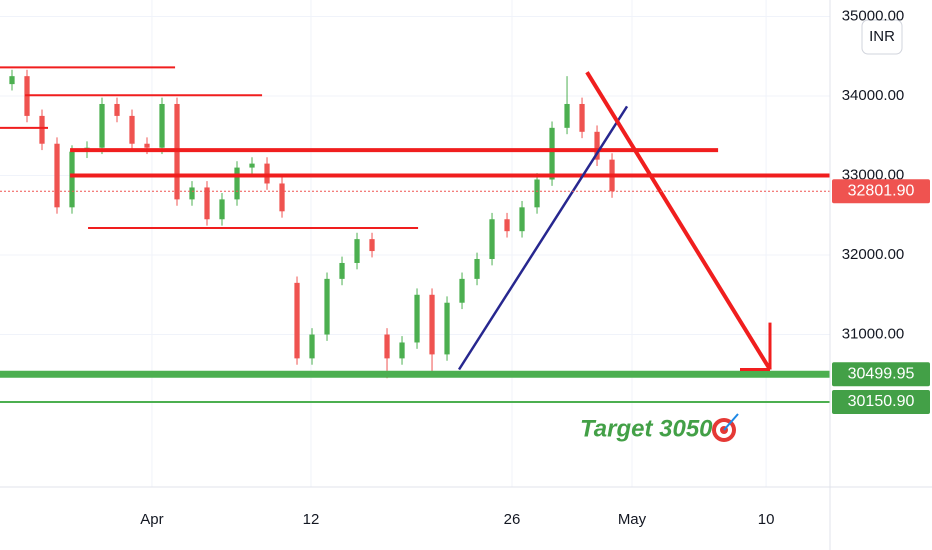 The height and width of the screenshot is (550, 932). I want to click on x-tick-label: May, so click(632, 519).